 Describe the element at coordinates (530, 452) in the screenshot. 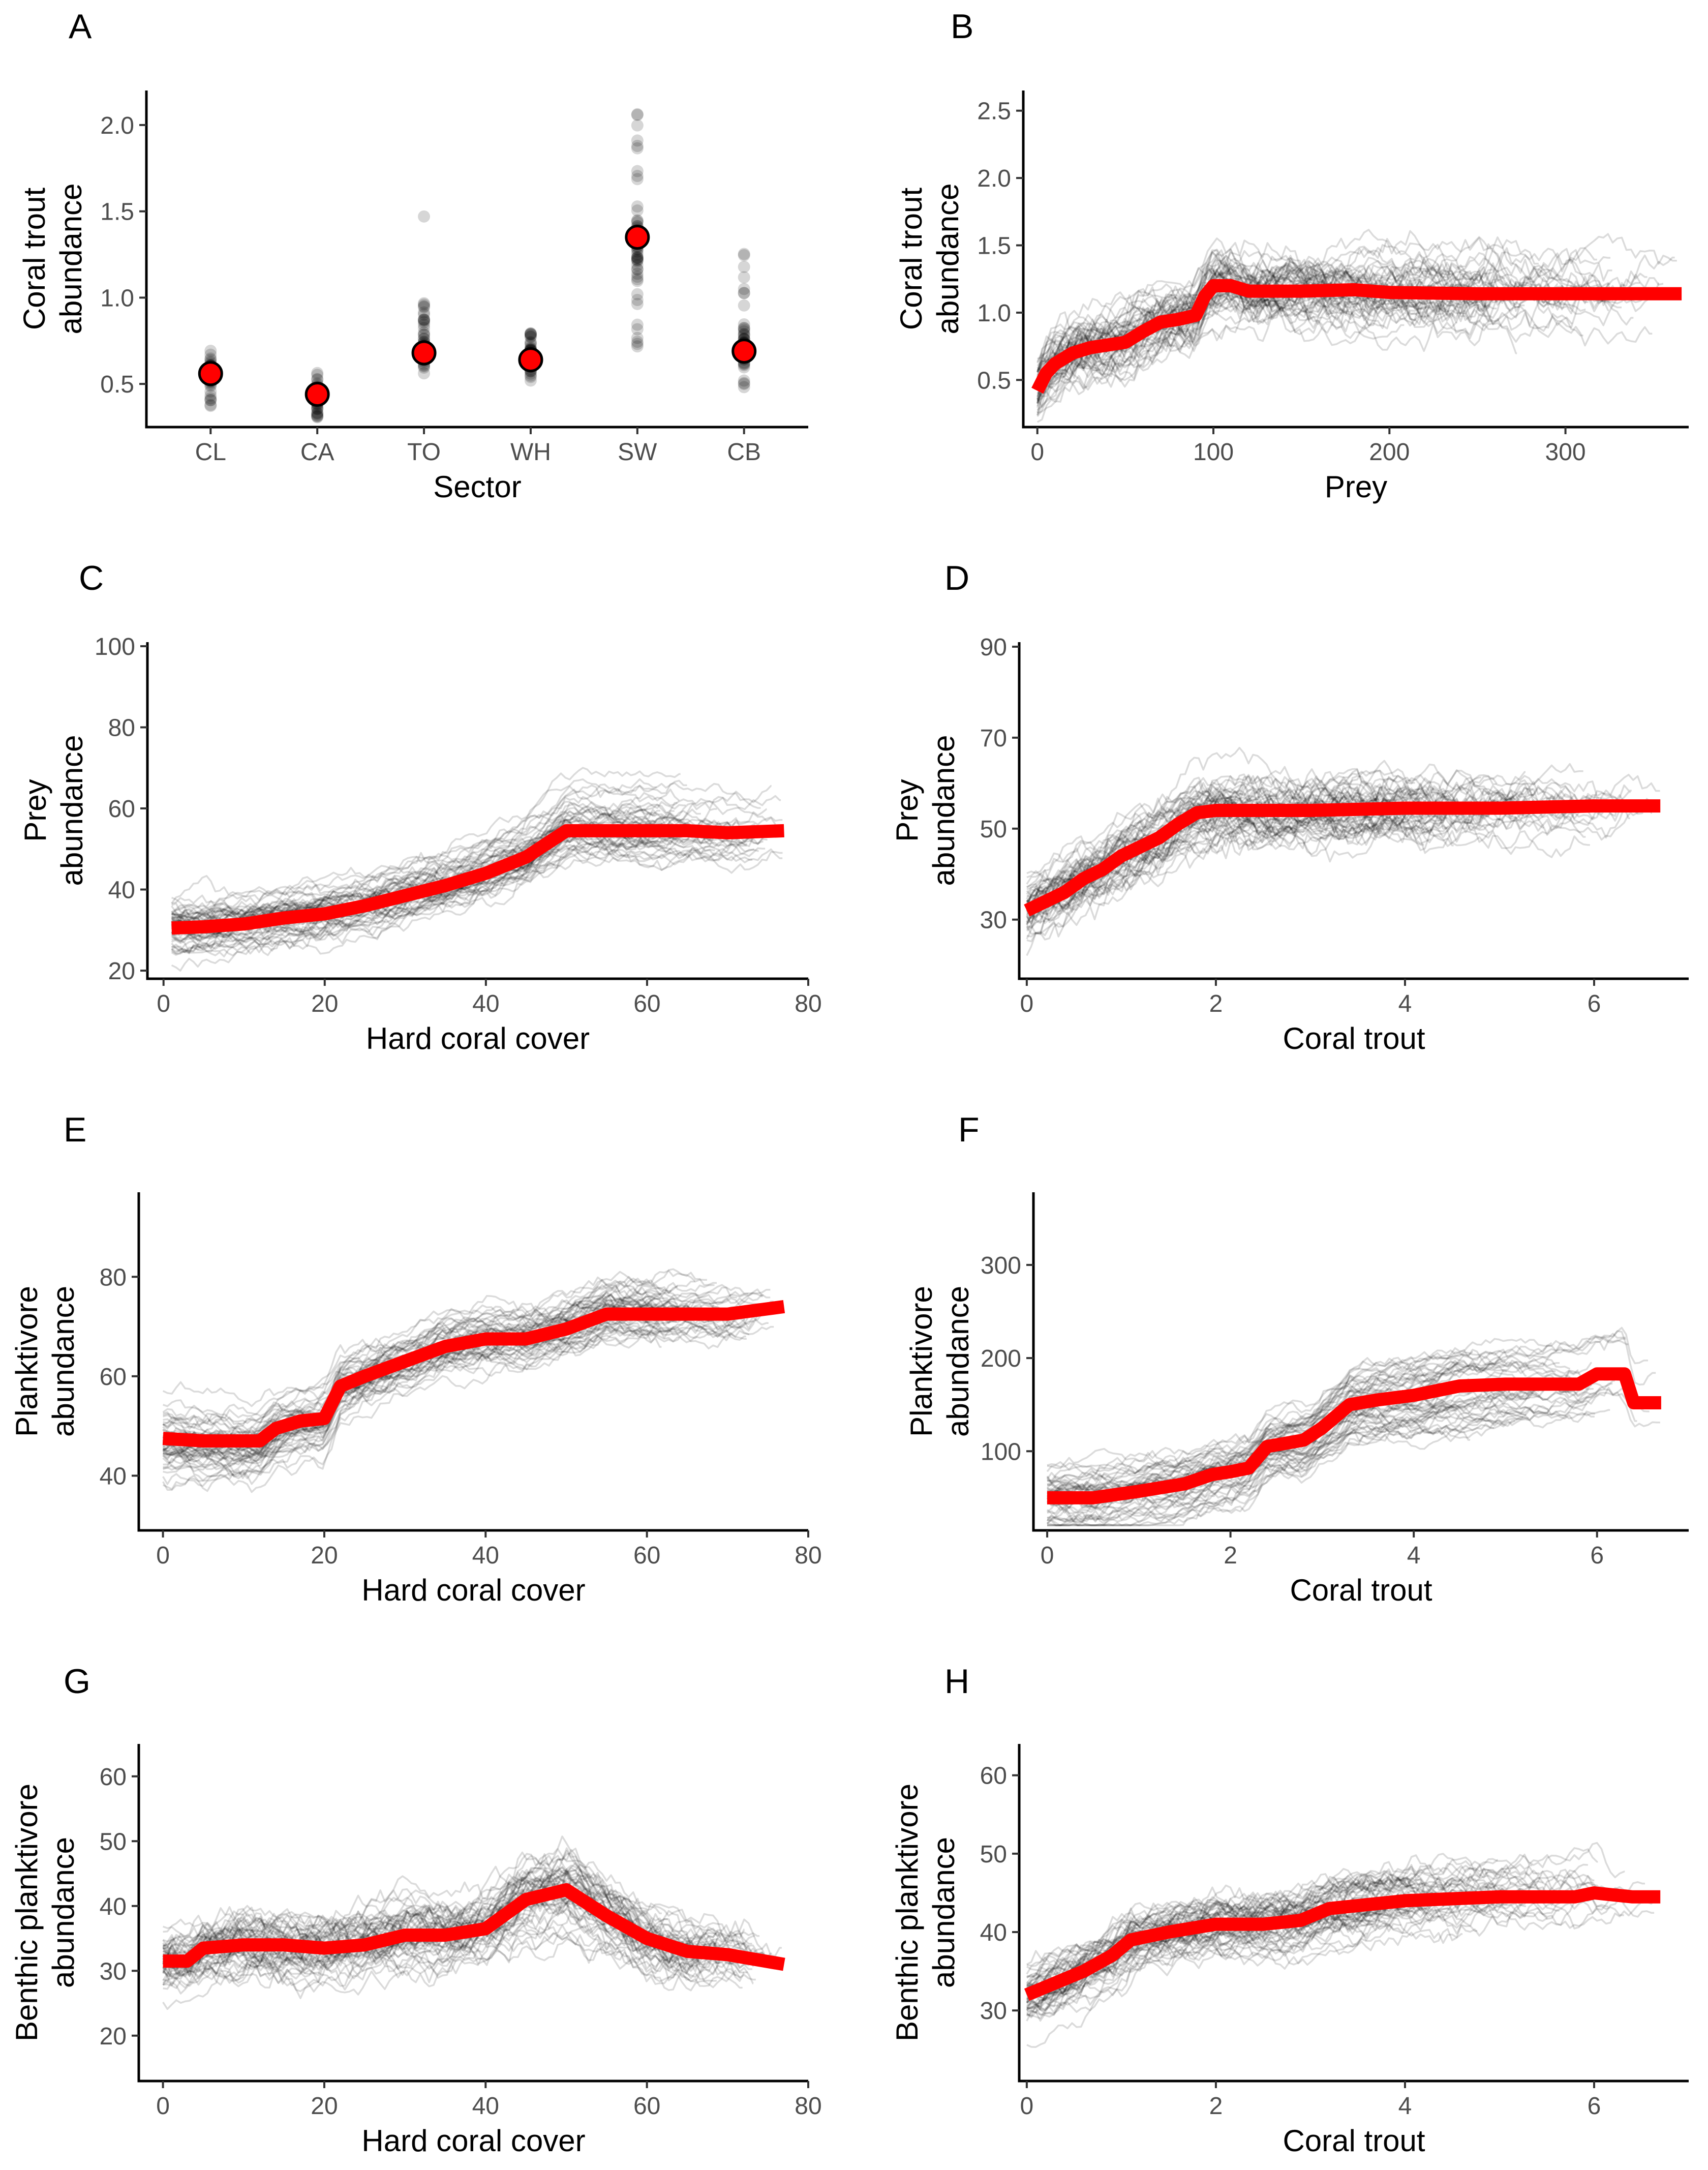

I see `x-tick-label: WH` at that location.